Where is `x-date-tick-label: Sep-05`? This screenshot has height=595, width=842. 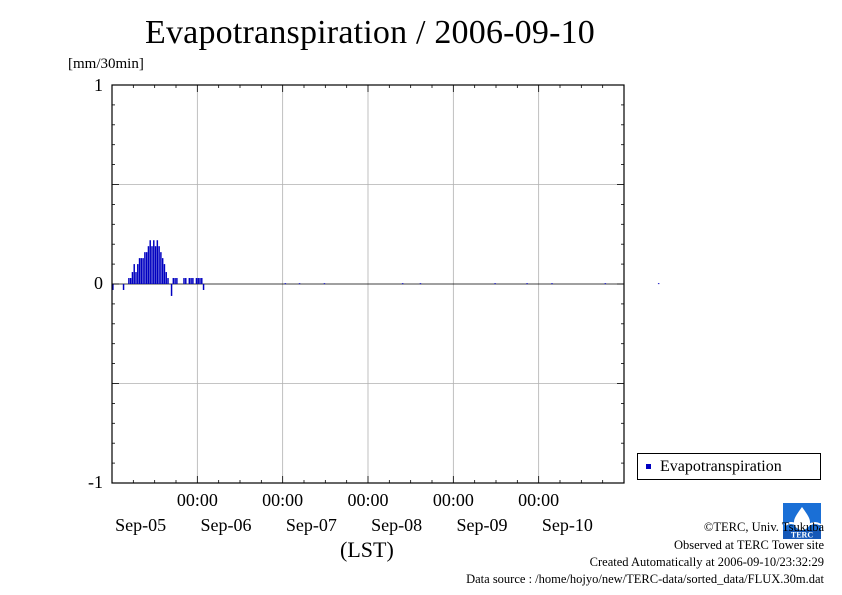
x-date-tick-label: Sep-05 is located at coordinates (140, 525).